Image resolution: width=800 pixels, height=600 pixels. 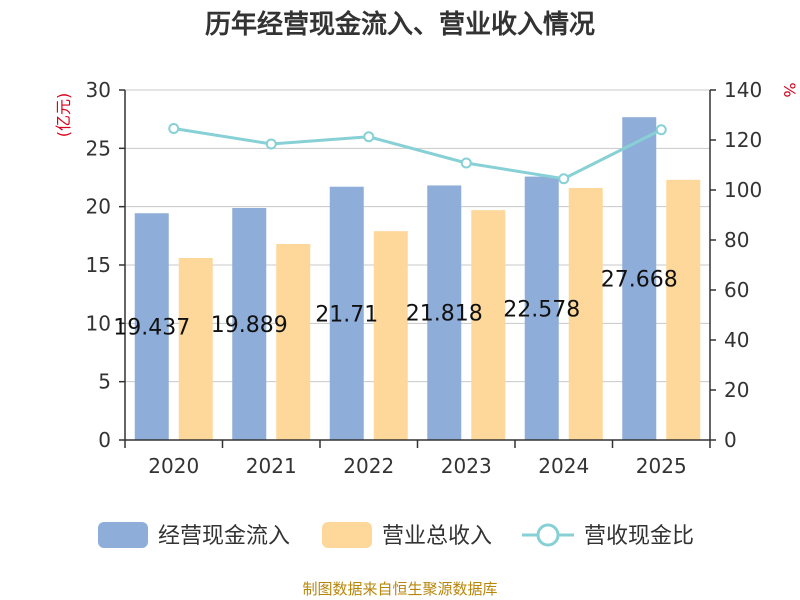 I want to click on legend-label: 营业总收入, so click(x=437, y=536).